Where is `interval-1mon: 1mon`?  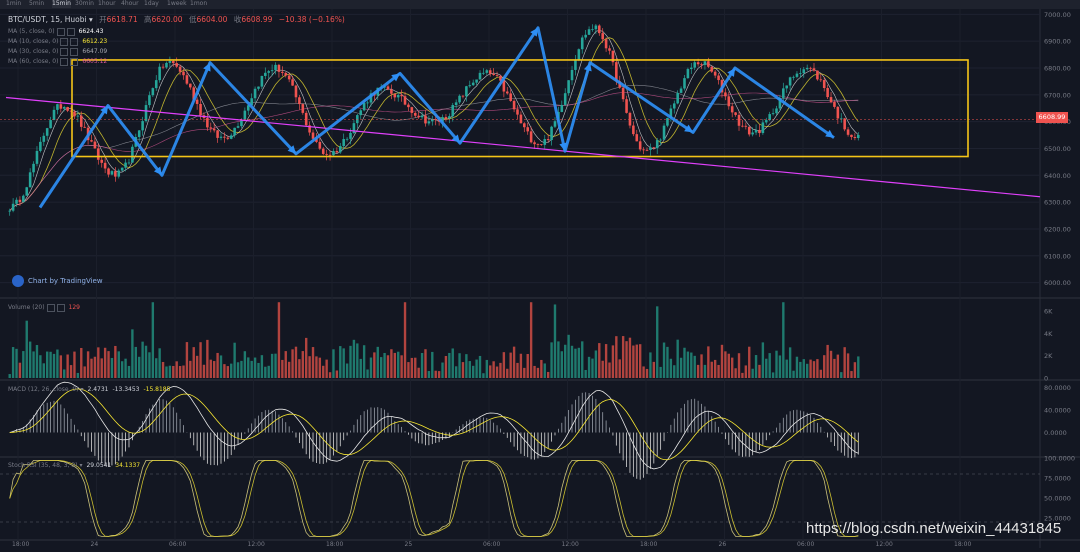 interval-1mon: 1mon is located at coordinates (199, 3).